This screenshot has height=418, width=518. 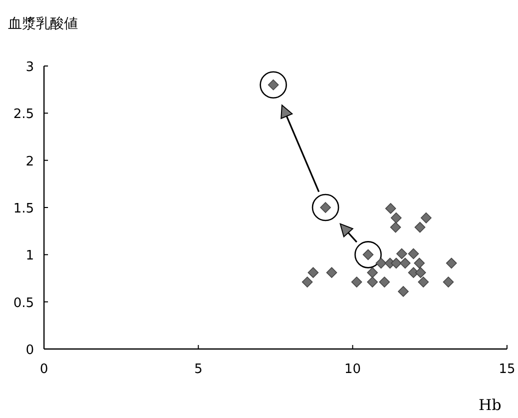 What do you see at coordinates (352, 369) in the screenshot?
I see `x-tick-label: 10` at bounding box center [352, 369].